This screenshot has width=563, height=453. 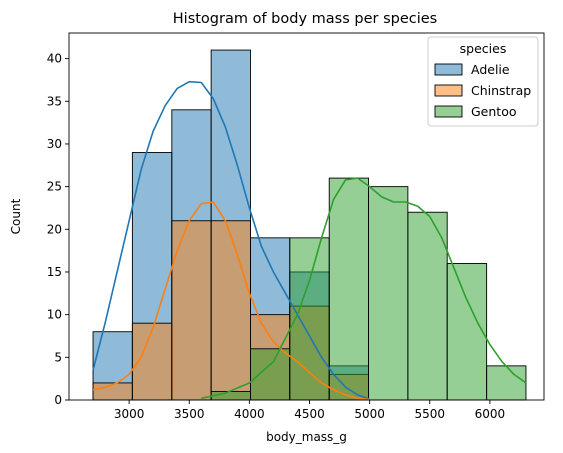 I want to click on y-axis: 0 5 10 15 20 25 30 35 40, so click(x=58, y=229).